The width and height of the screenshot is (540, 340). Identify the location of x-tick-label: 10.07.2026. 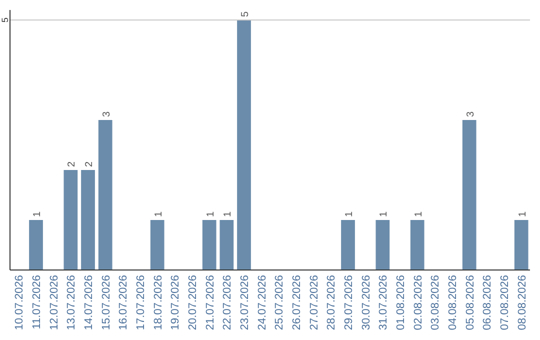
(20, 302).